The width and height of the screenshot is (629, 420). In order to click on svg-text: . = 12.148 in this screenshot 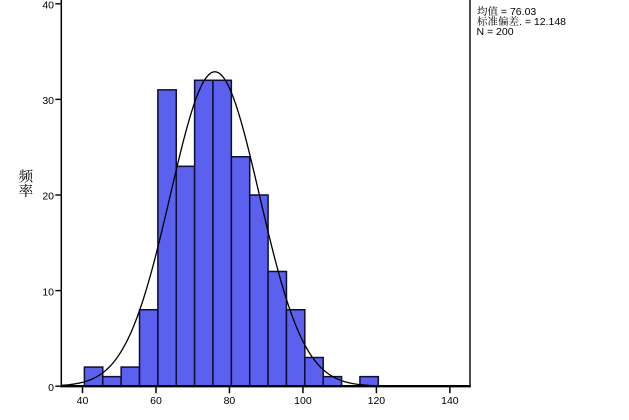, I will do `click(542, 22)`.